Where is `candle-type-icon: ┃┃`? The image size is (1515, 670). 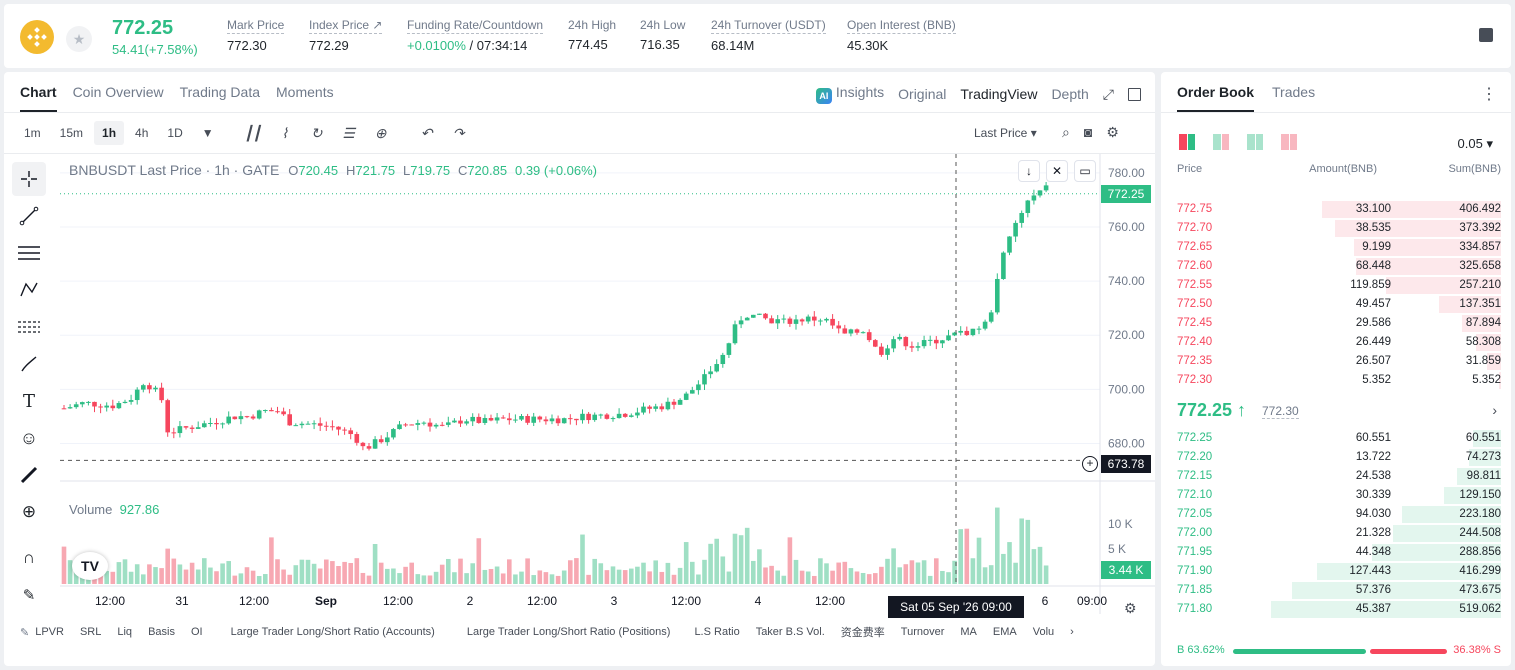
candle-type-icon: ┃┃ is located at coordinates (253, 132).